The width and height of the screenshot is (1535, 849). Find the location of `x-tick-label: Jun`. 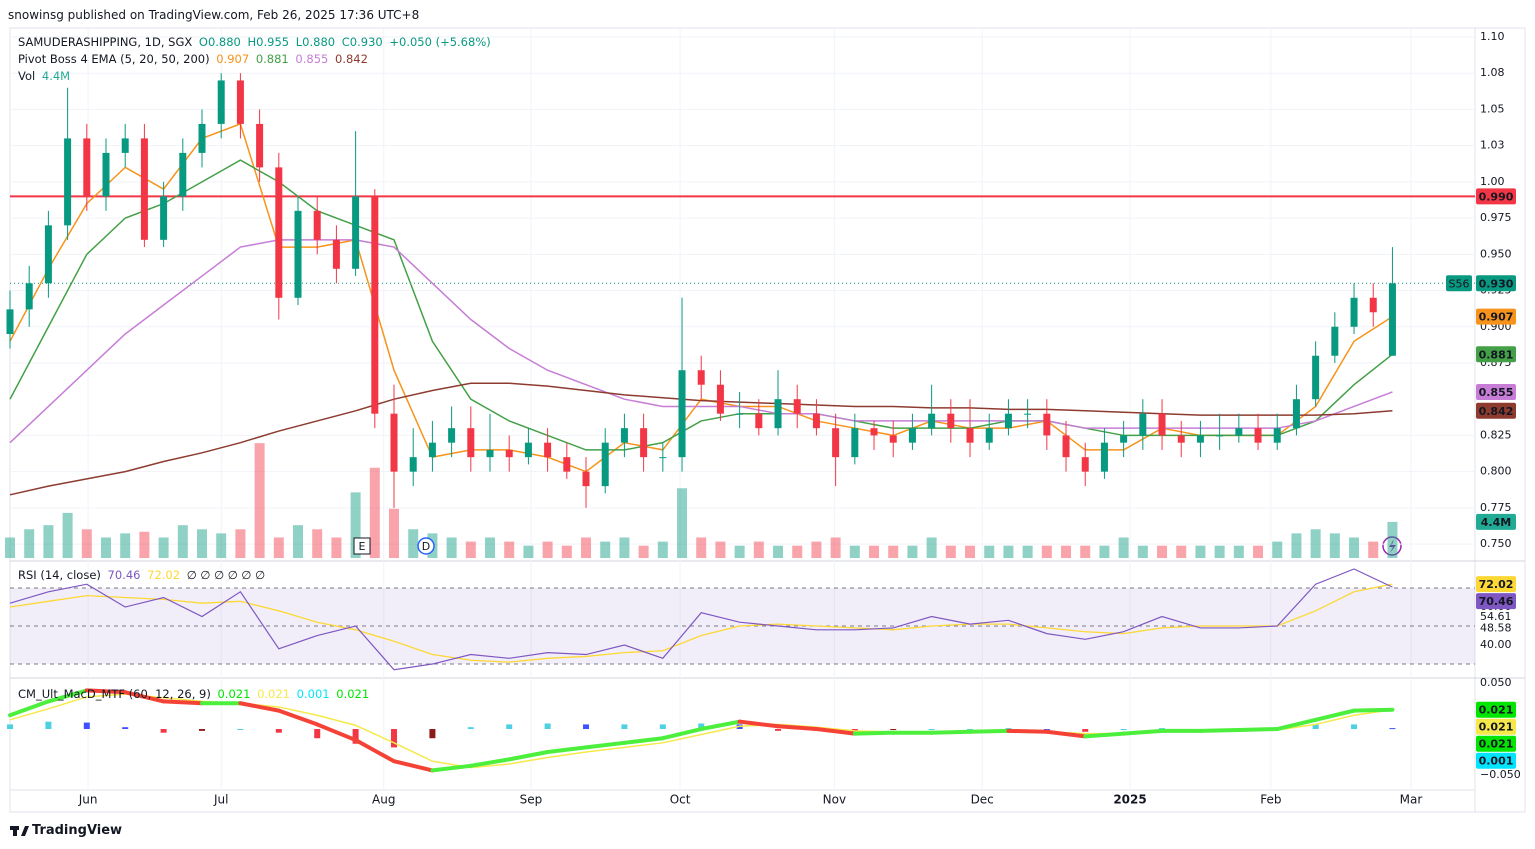

x-tick-label: Jun is located at coordinates (88, 800).